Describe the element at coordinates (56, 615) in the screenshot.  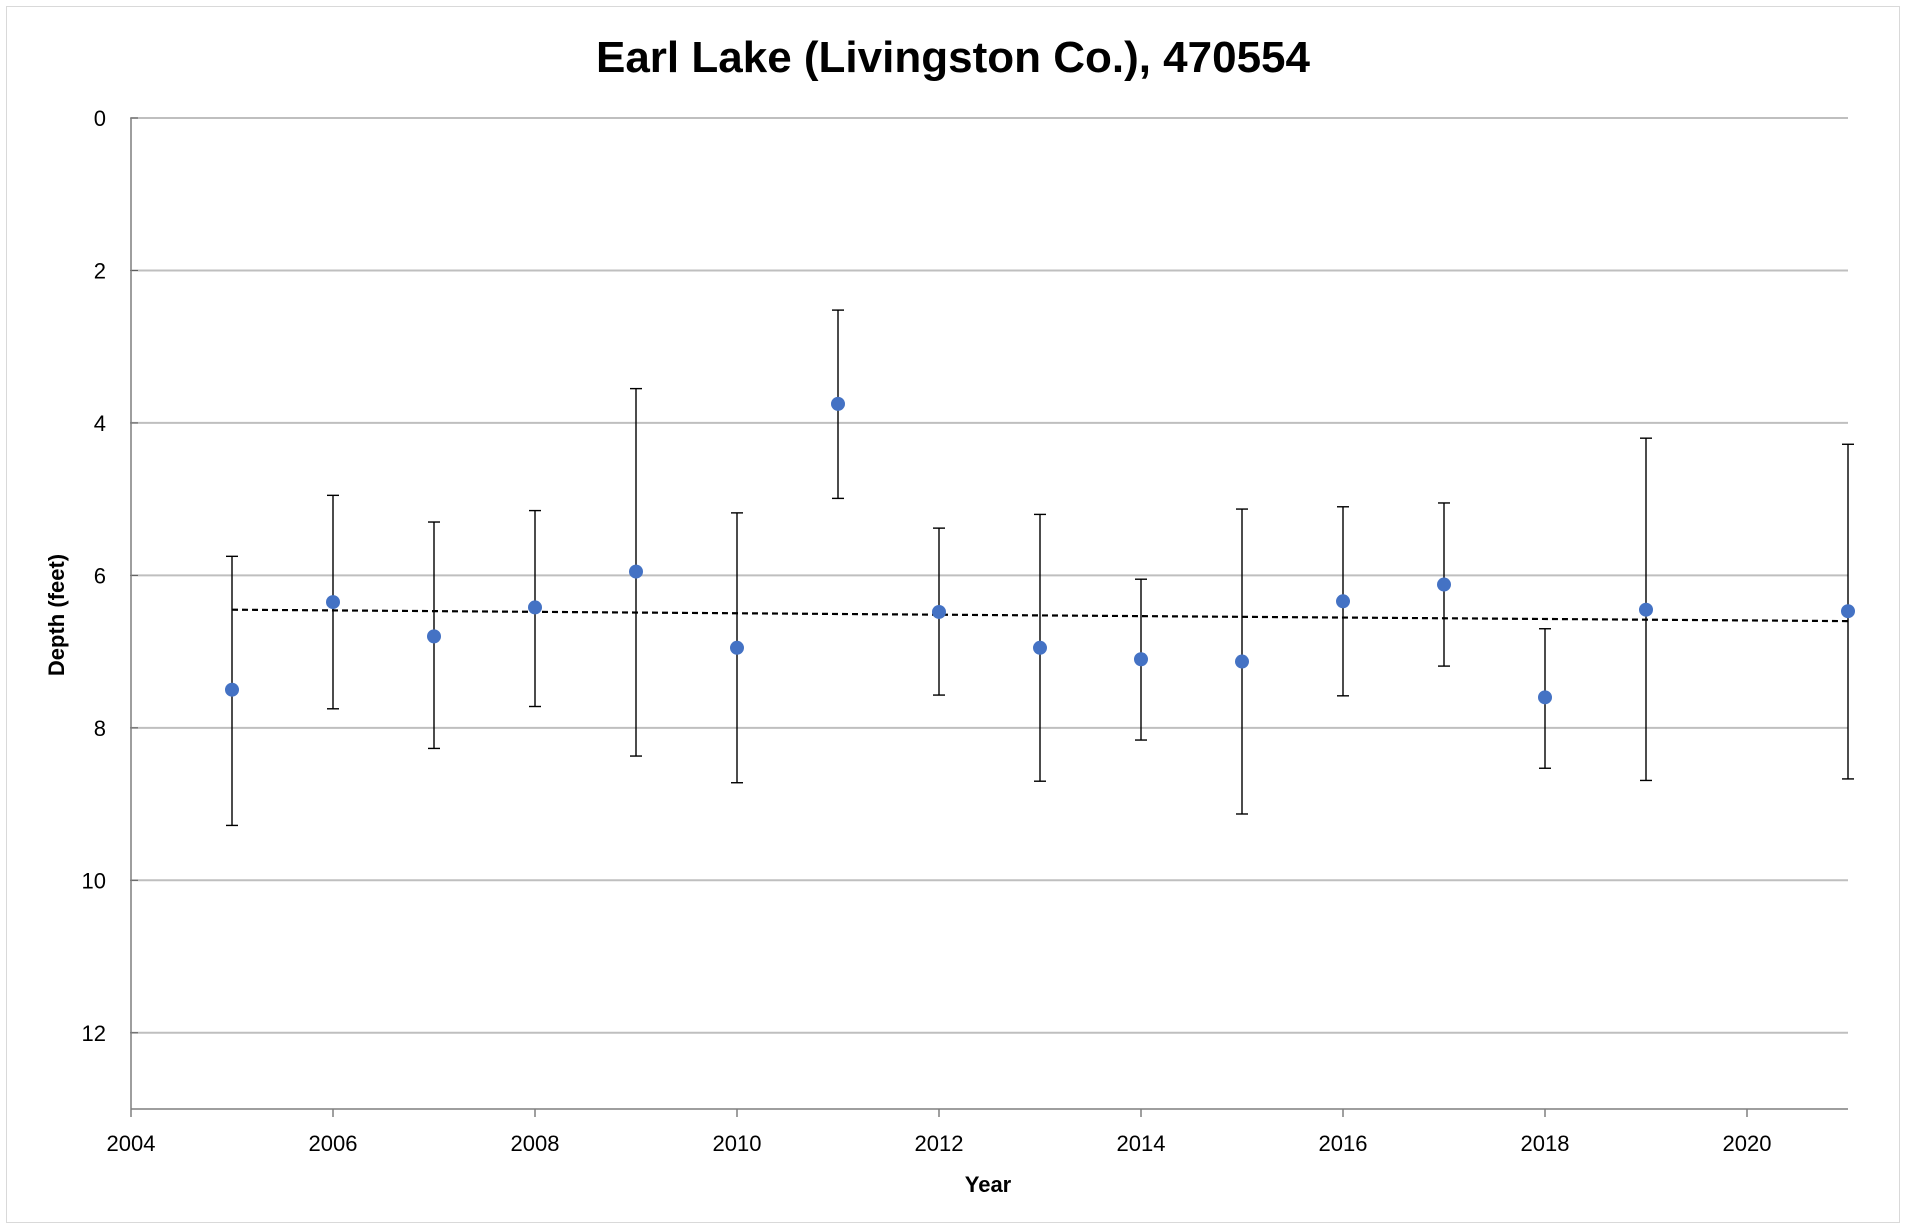
I see `y-axis-label: Depth (feet)` at that location.